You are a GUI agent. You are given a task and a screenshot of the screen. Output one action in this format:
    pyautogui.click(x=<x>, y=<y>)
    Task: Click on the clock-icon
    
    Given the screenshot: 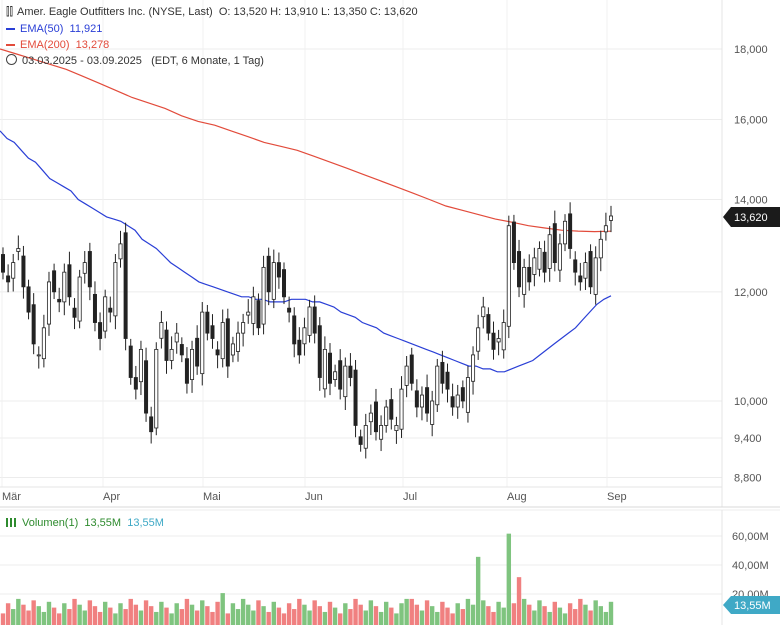 What is the action you would take?
    pyautogui.click(x=11, y=59)
    